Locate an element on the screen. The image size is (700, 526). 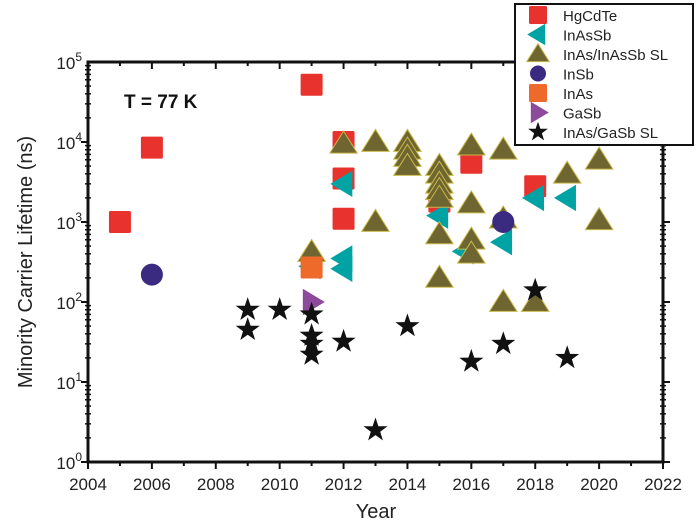
legend-label: InAs/GaSb SL is located at coordinates (610, 133).